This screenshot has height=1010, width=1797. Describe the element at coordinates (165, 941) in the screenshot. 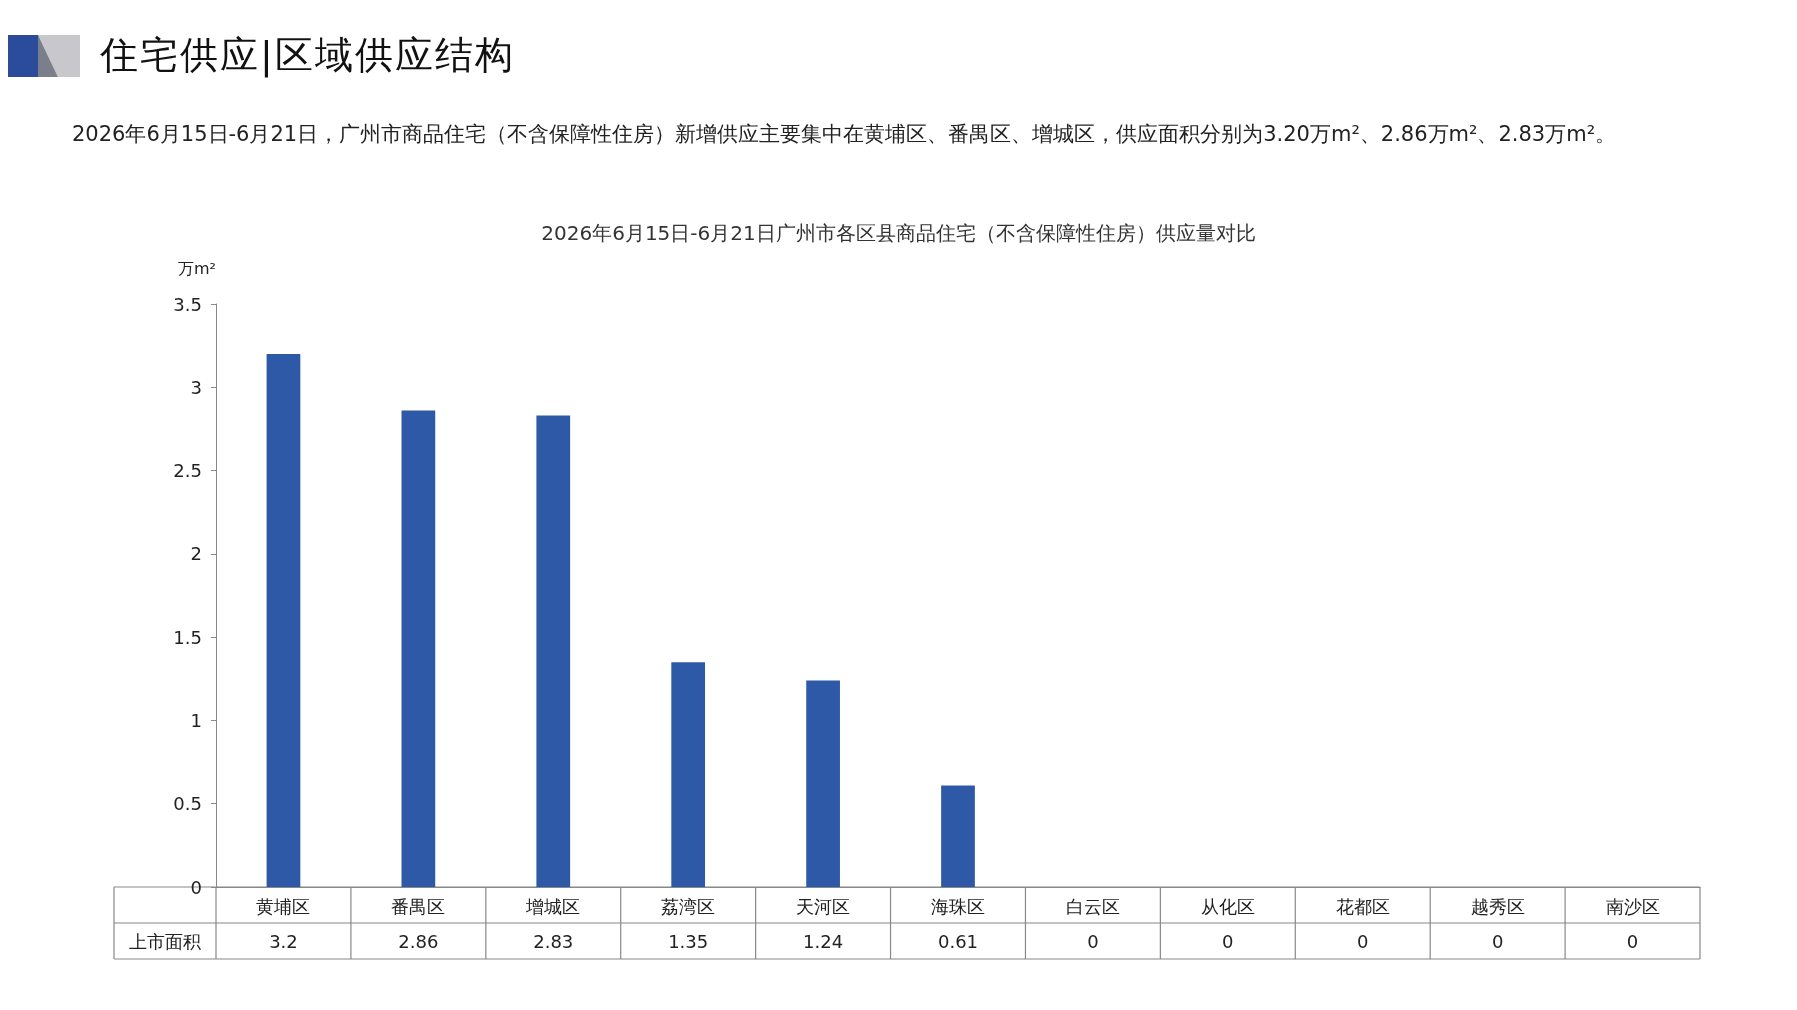

I see `text: 上市面积` at that location.